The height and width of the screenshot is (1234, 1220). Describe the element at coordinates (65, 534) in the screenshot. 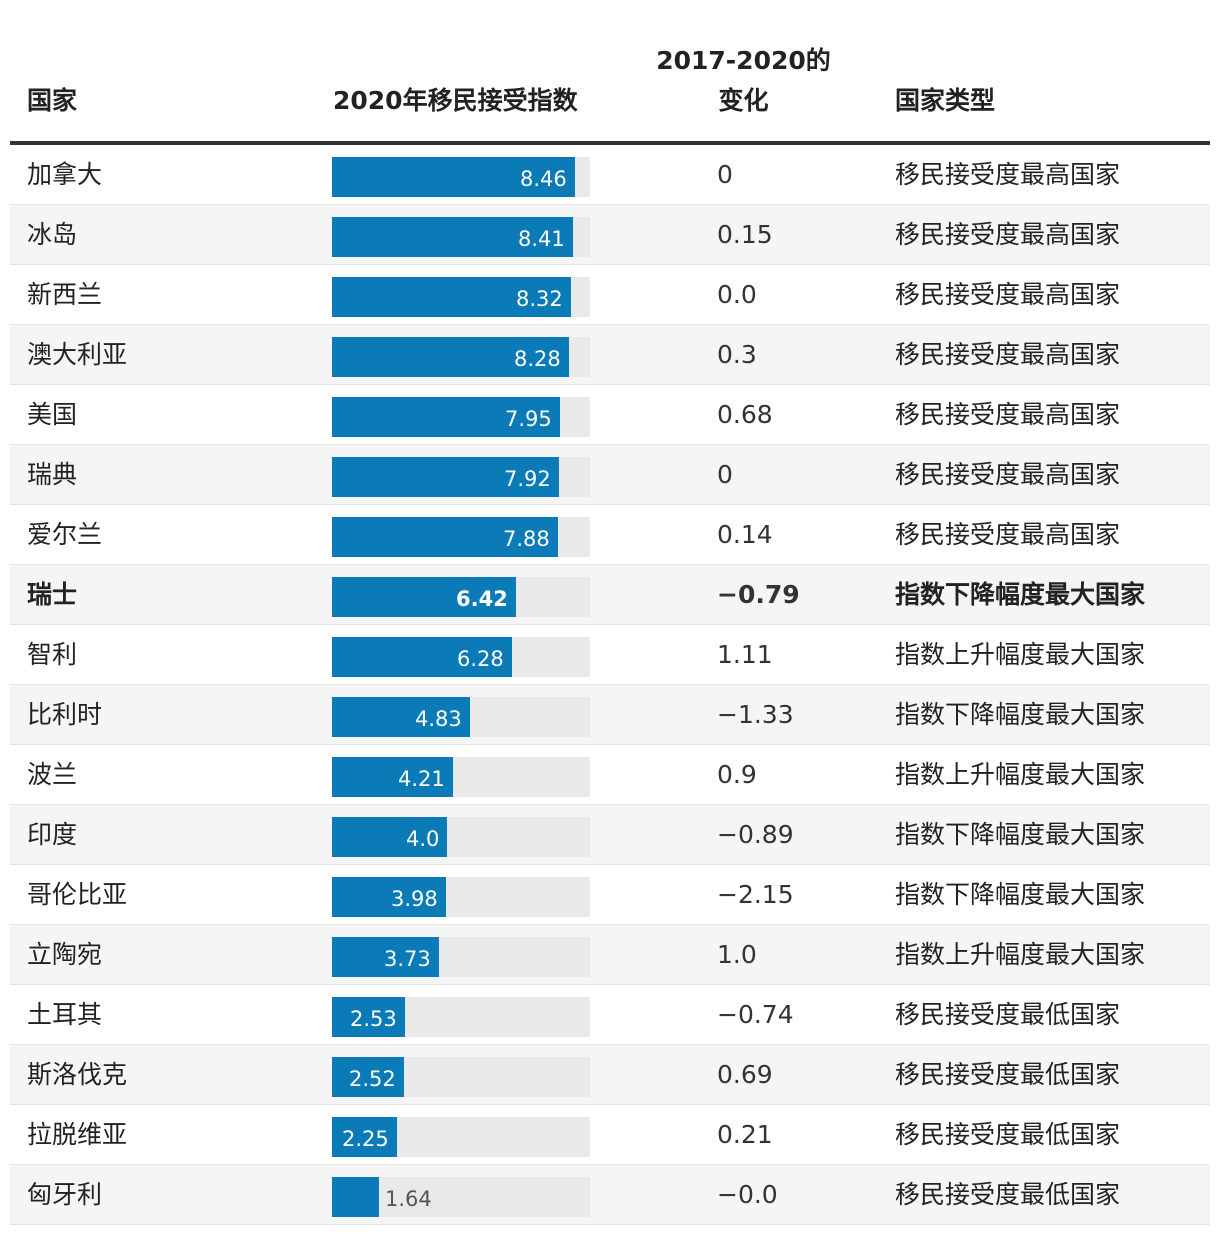

I see `country-name: 爱尔兰` at that location.